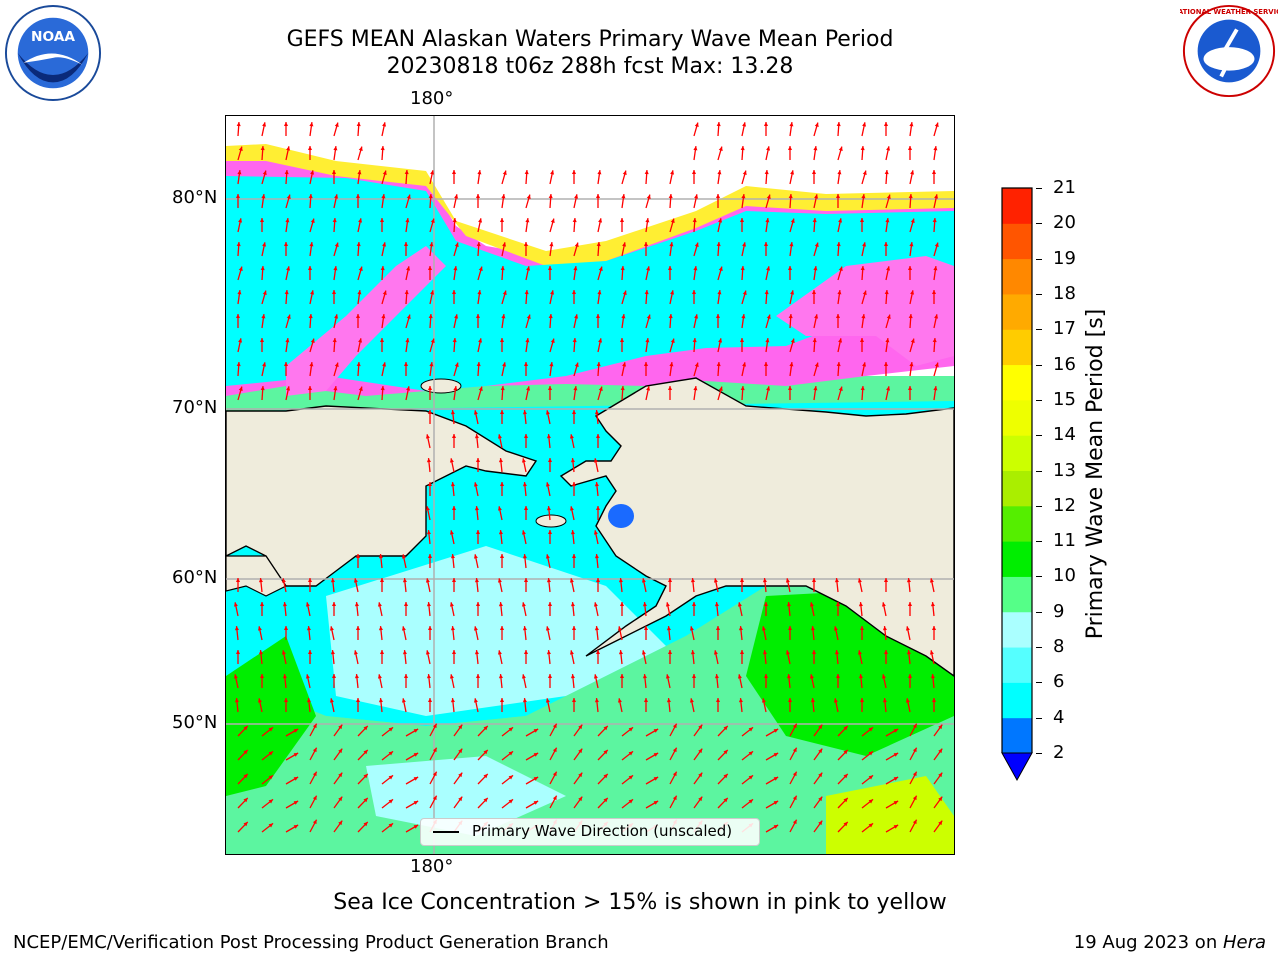 This screenshot has width=1280, height=960. Describe the element at coordinates (1064, 223) in the screenshot. I see `colorbar-tick-label: 20` at that location.